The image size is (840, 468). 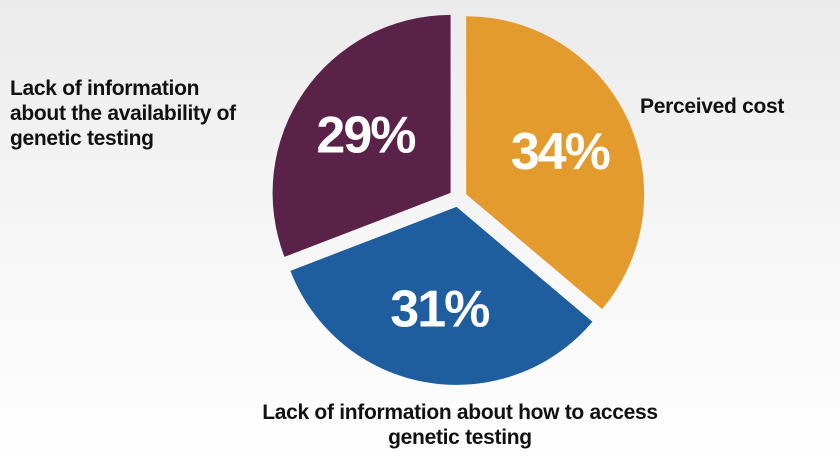 What do you see at coordinates (560, 152) in the screenshot?
I see `value-label: 34%` at bounding box center [560, 152].